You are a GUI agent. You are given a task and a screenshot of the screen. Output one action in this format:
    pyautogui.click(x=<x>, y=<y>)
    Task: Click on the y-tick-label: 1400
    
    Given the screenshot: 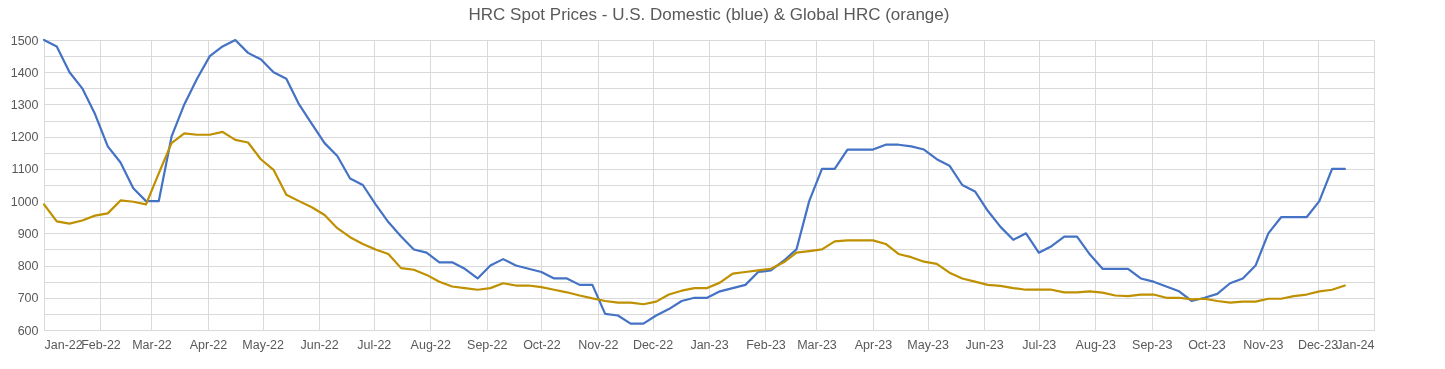 What is the action you would take?
    pyautogui.click(x=24, y=72)
    